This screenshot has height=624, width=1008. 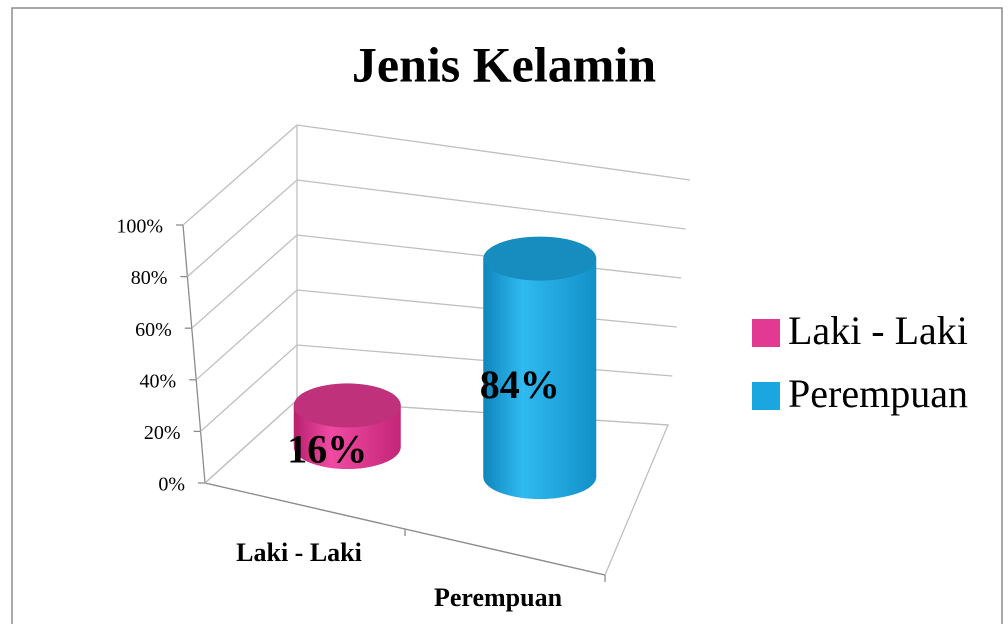 I want to click on y-tick-label: 0%, so click(x=171, y=485).